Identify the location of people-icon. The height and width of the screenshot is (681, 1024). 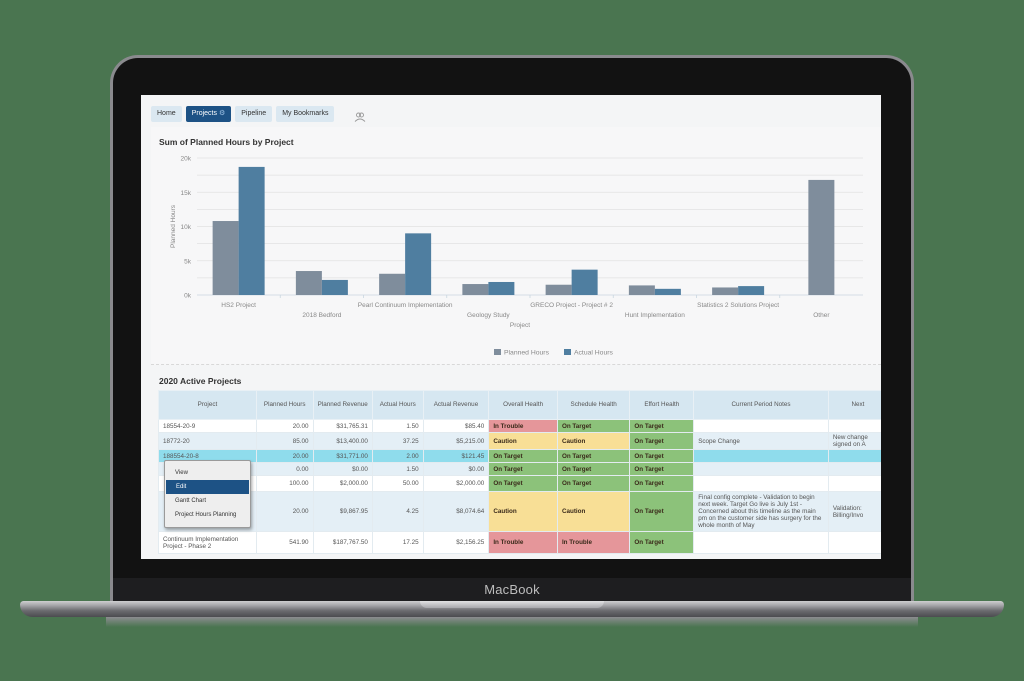
(360, 115).